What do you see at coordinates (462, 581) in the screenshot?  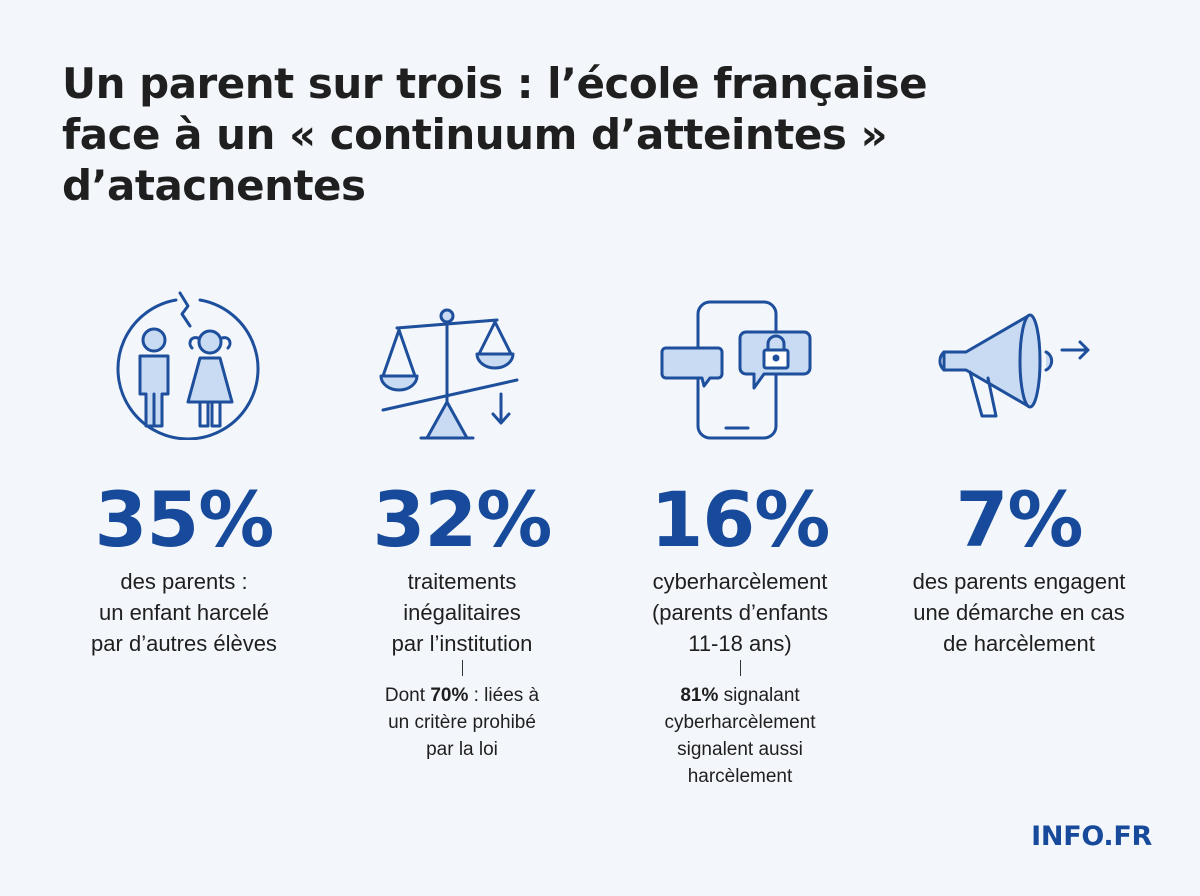 I see `desc-line: traitements` at bounding box center [462, 581].